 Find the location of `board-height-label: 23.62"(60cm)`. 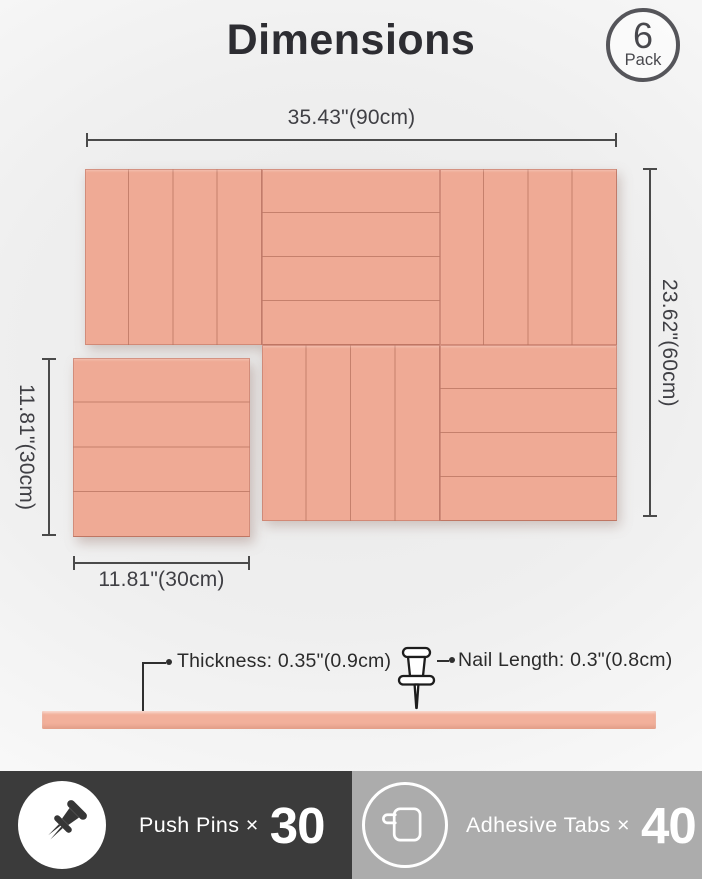

board-height-label: 23.62"(60cm) is located at coordinates (669, 342).